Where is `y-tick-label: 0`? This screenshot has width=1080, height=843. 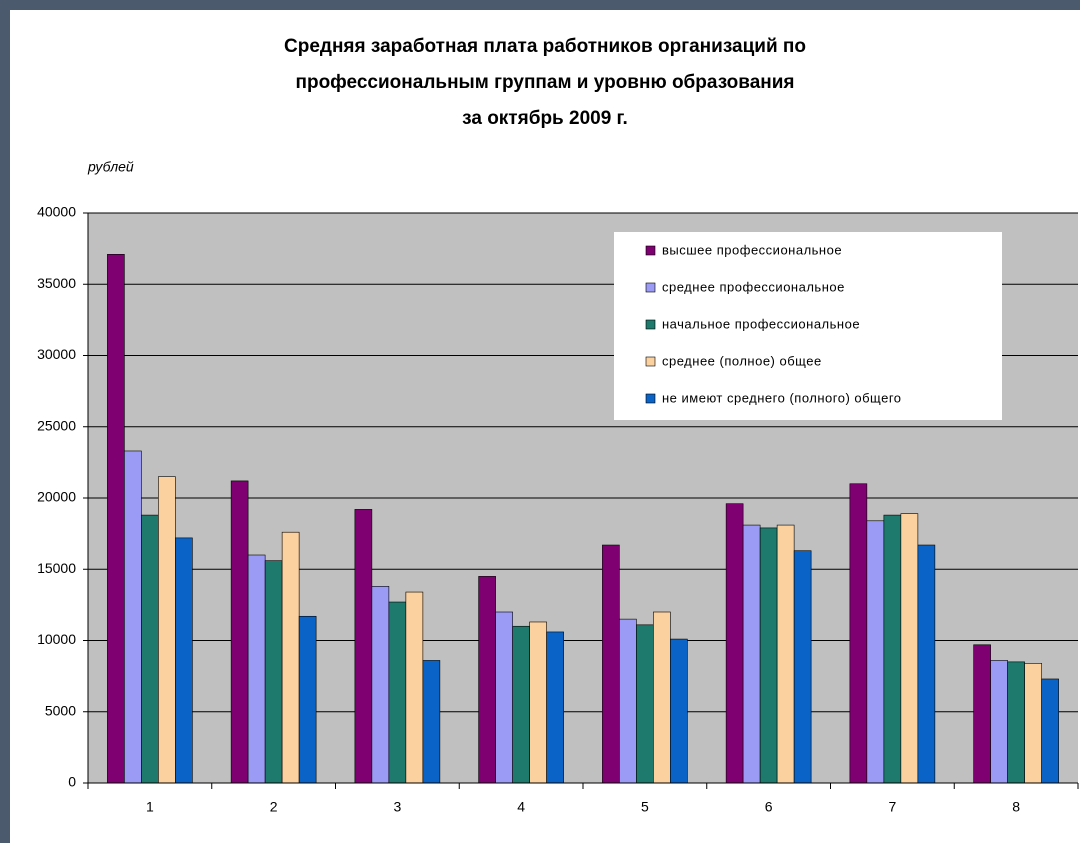 y-tick-label: 0 is located at coordinates (72, 782).